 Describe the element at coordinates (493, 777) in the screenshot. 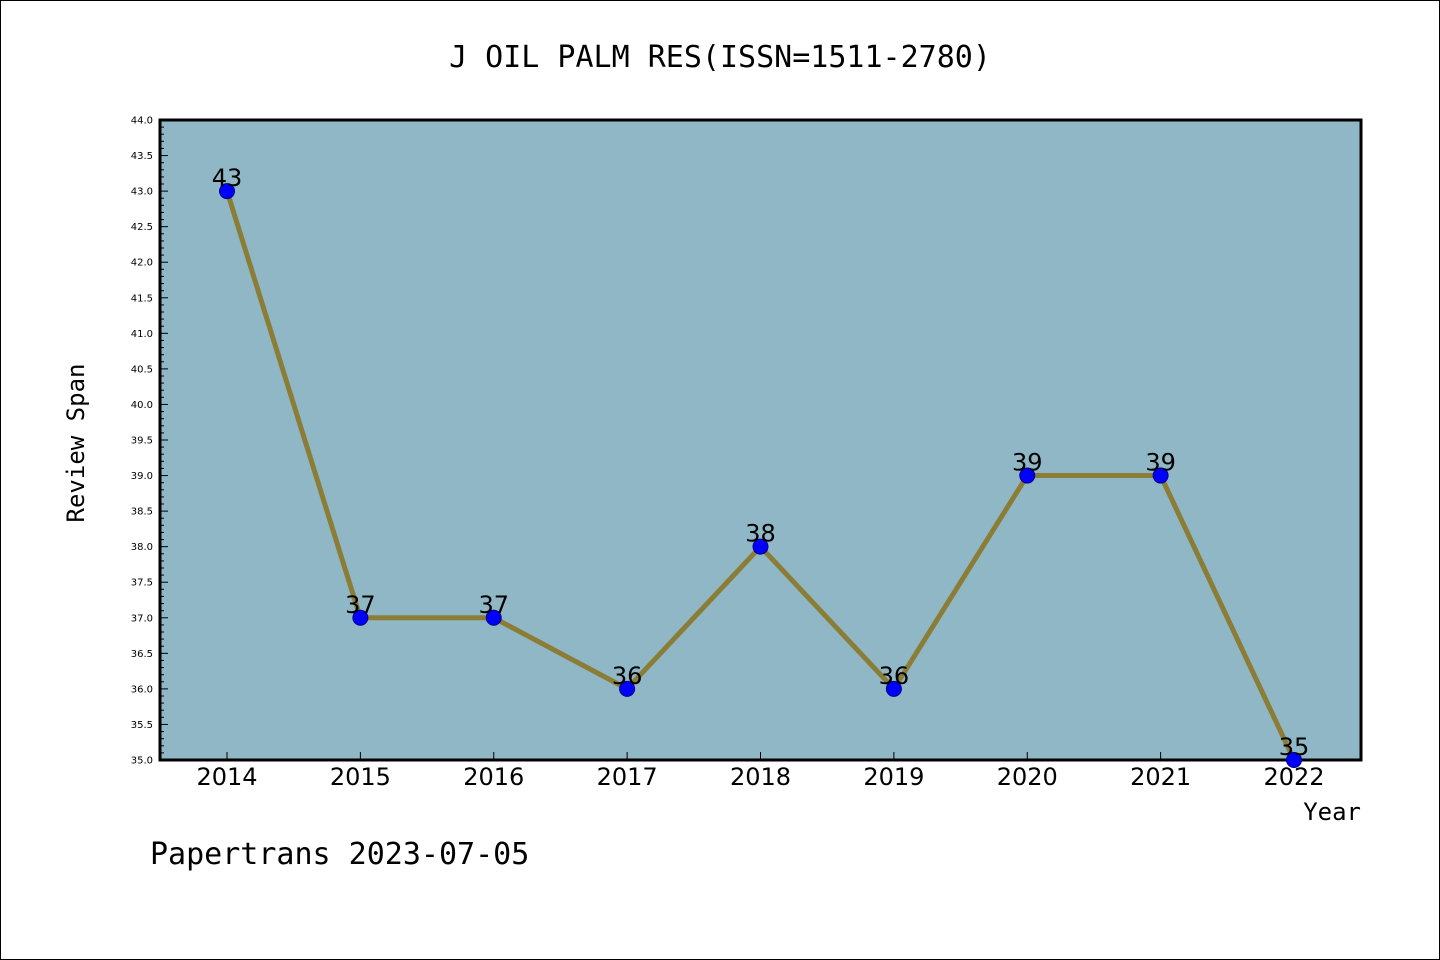

I see `x-tick-label: 2016` at that location.